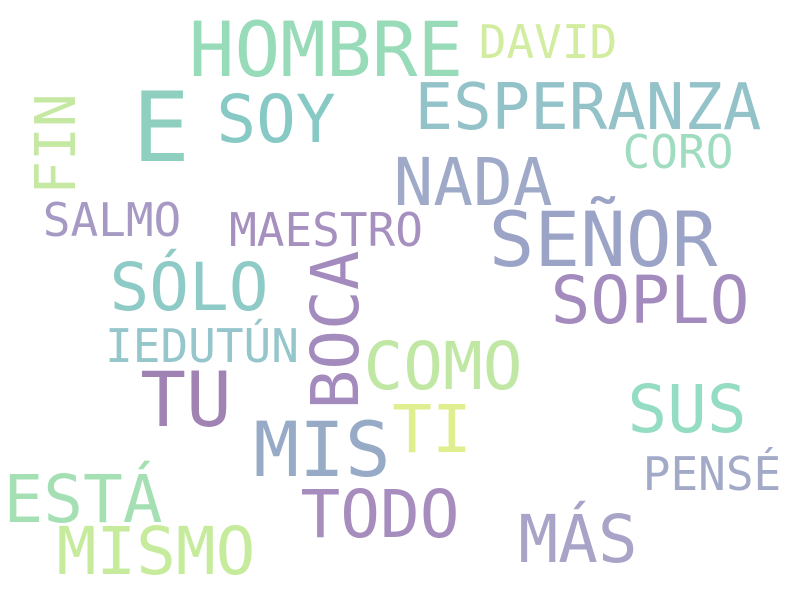 The height and width of the screenshot is (600, 800). I want to click on word-mis: MIS, so click(322, 449).